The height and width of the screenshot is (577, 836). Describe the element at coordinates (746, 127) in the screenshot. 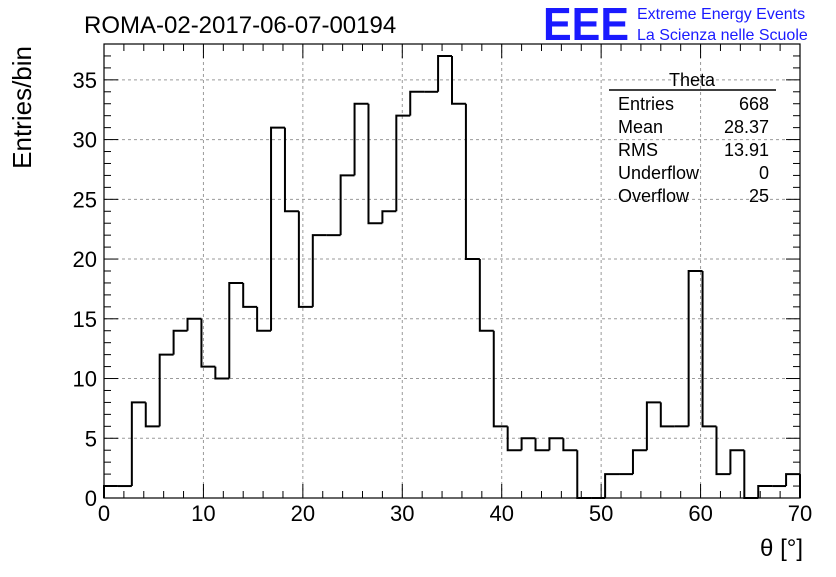

I see `stats-value: 28.37` at that location.